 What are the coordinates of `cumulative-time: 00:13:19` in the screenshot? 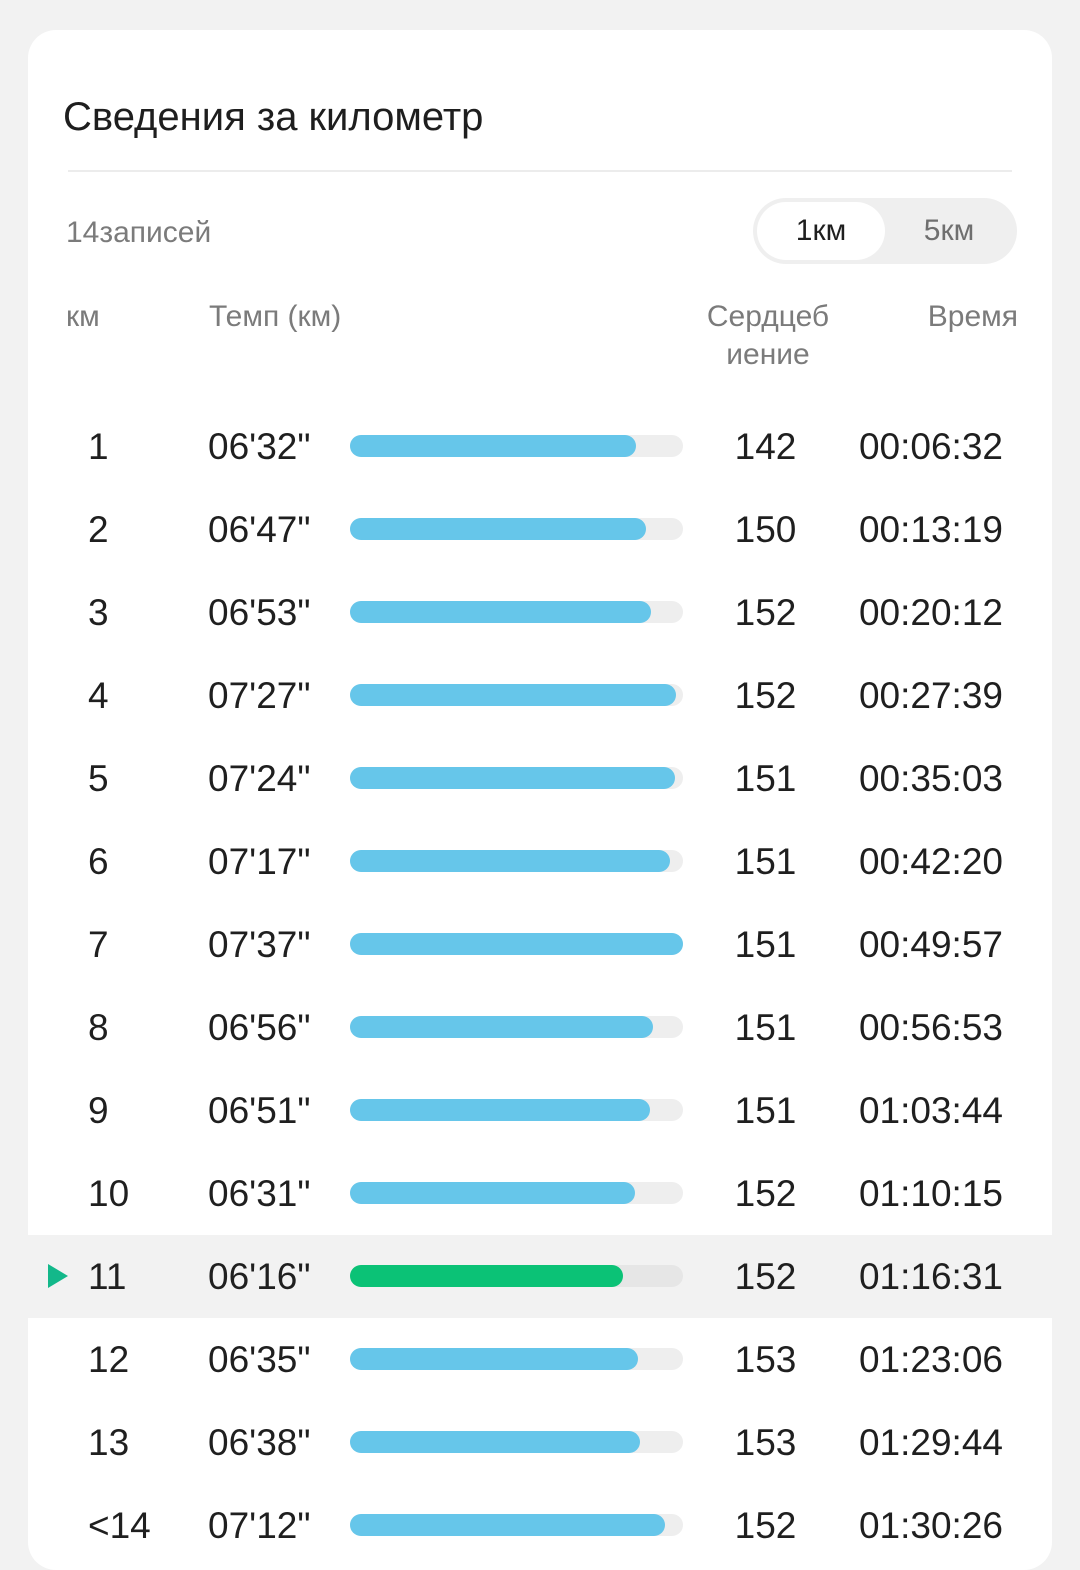 It's located at (930, 529).